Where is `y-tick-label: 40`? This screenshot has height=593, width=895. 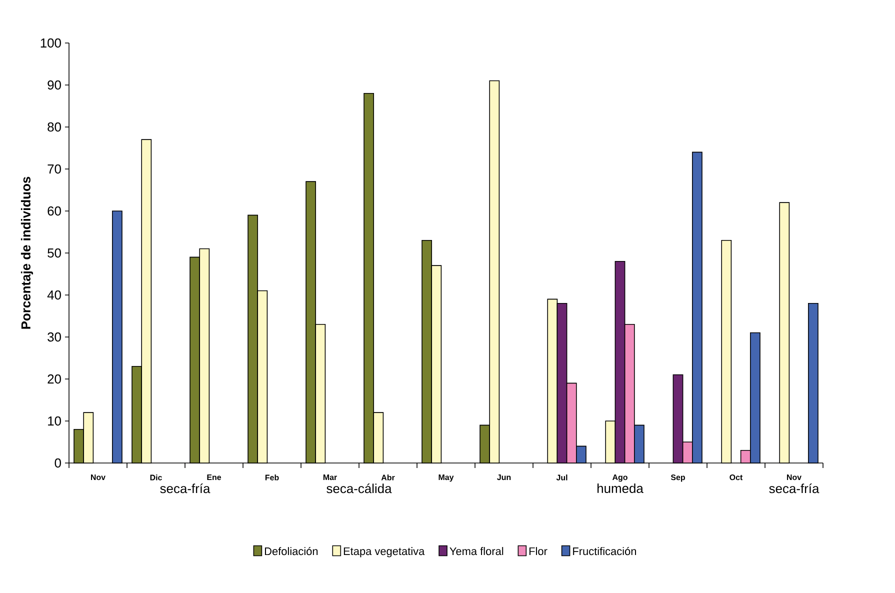 y-tick-label: 40 is located at coordinates (54, 295).